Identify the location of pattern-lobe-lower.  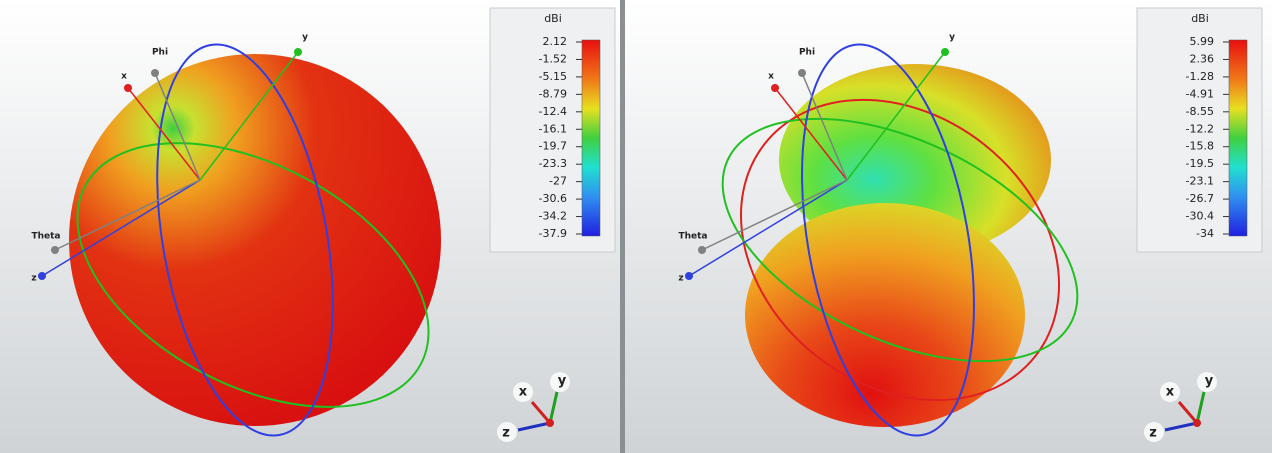
(885, 315).